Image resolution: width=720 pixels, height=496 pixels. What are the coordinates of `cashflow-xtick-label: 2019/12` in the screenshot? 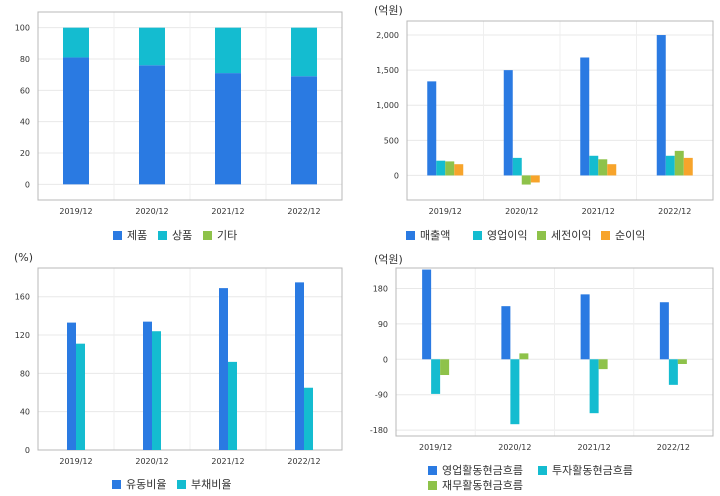 It's located at (435, 447).